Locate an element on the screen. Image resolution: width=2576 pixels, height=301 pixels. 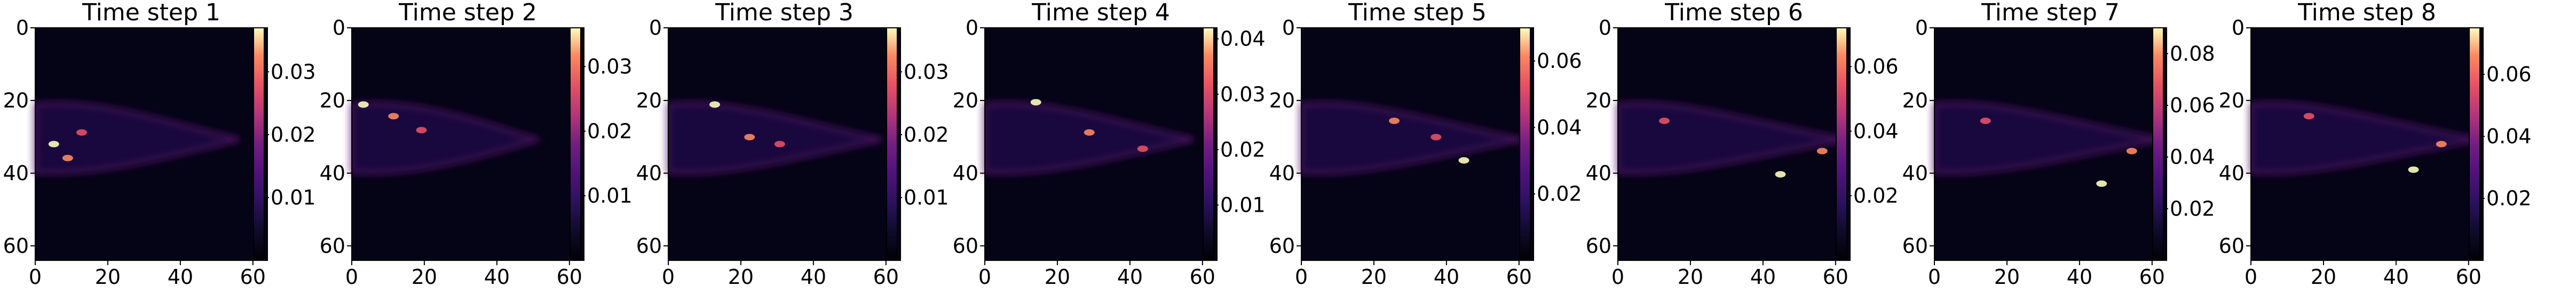
chart-title: Time step 6 is located at coordinates (1733, 13).